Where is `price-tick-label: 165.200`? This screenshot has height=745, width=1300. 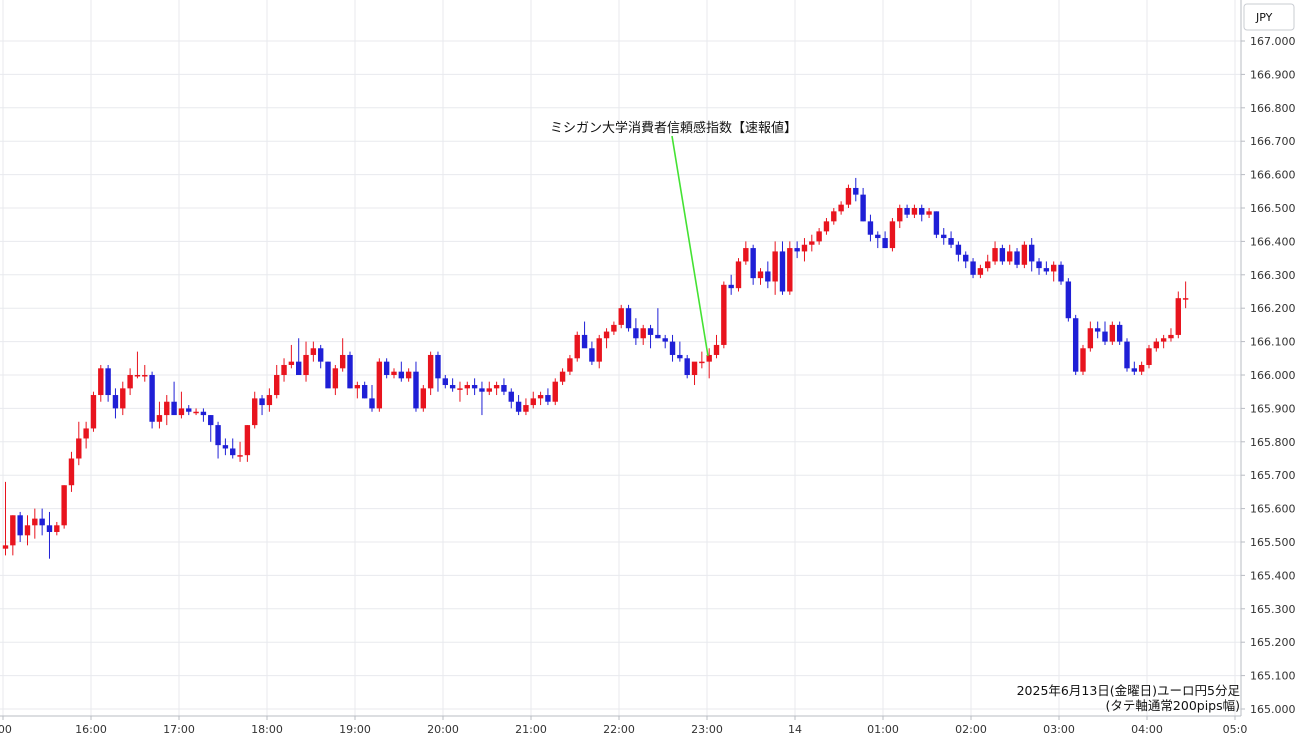
price-tick-label: 165.200 is located at coordinates (1273, 642).